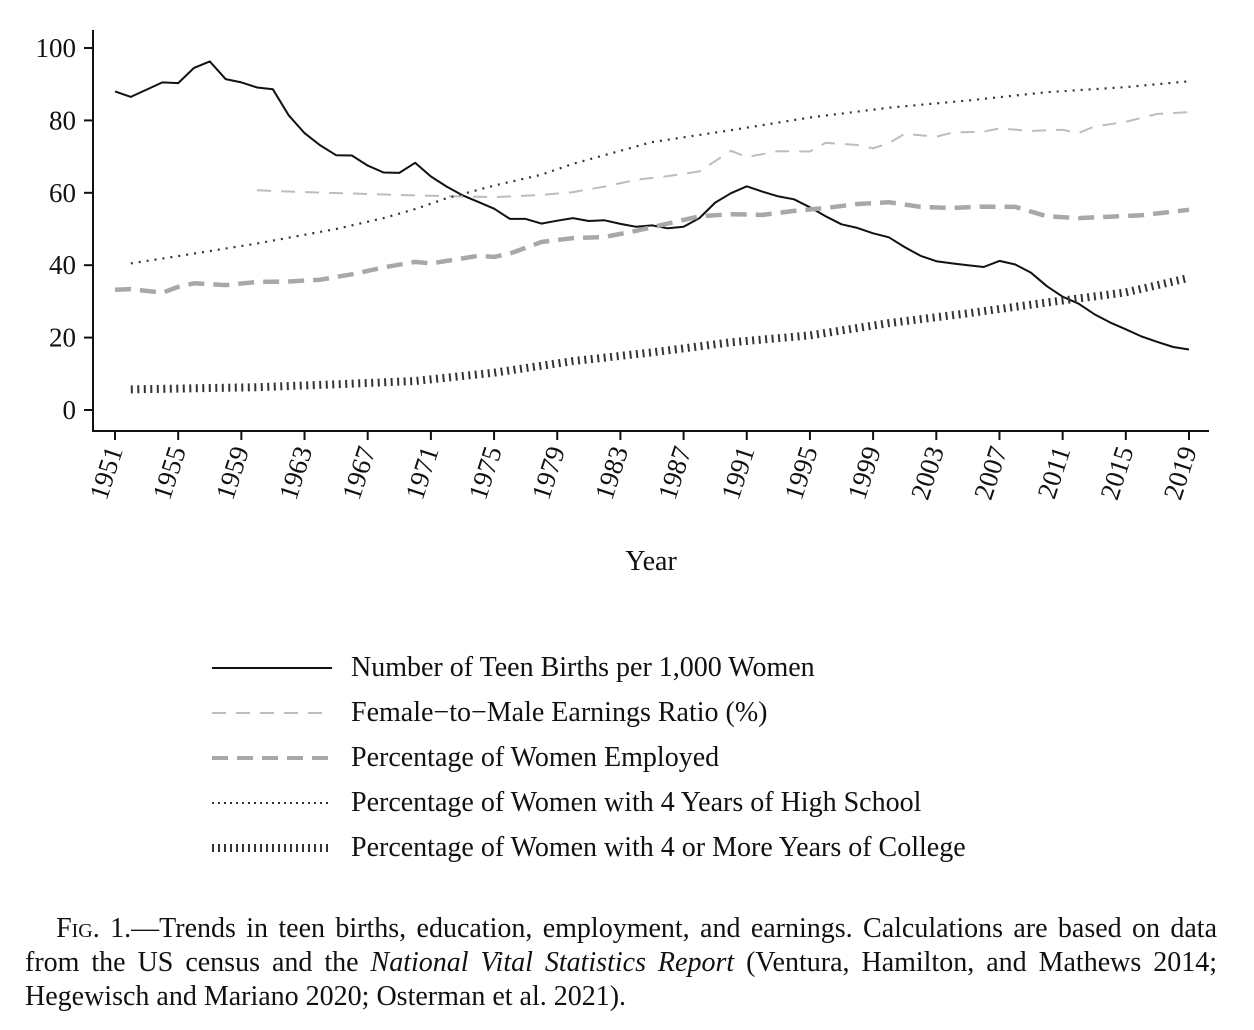  What do you see at coordinates (800, 473) in the screenshot?
I see `x-tick-label: 1995` at bounding box center [800, 473].